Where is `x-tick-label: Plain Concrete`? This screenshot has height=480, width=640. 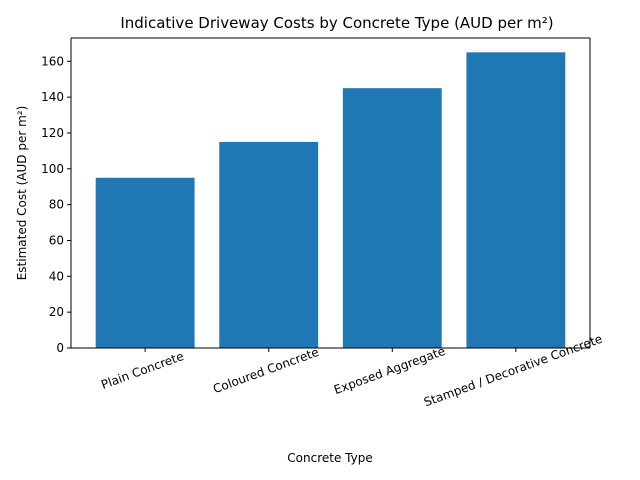
x-tick-label: Plain Concrete is located at coordinates (142, 370).